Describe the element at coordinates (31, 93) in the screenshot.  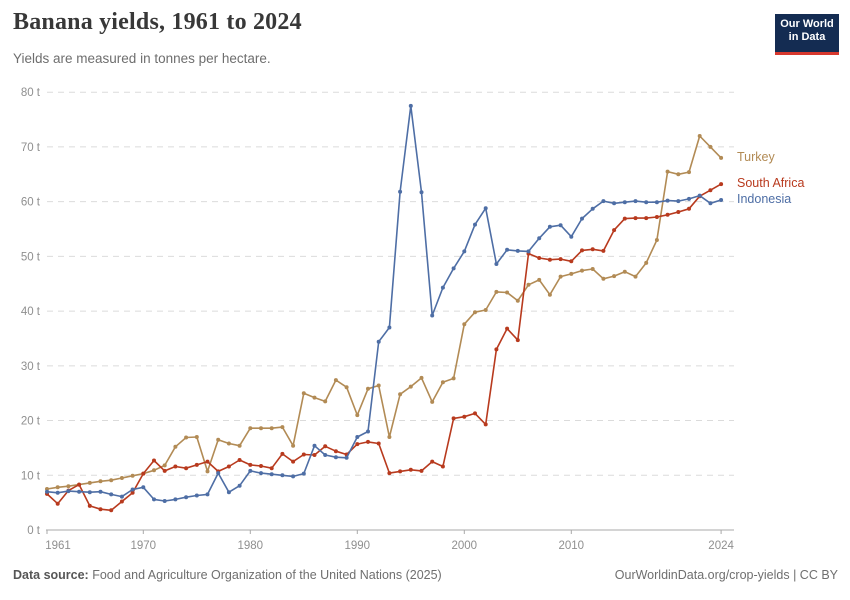
I see `y-axis-tick-label: 80 t` at that location.